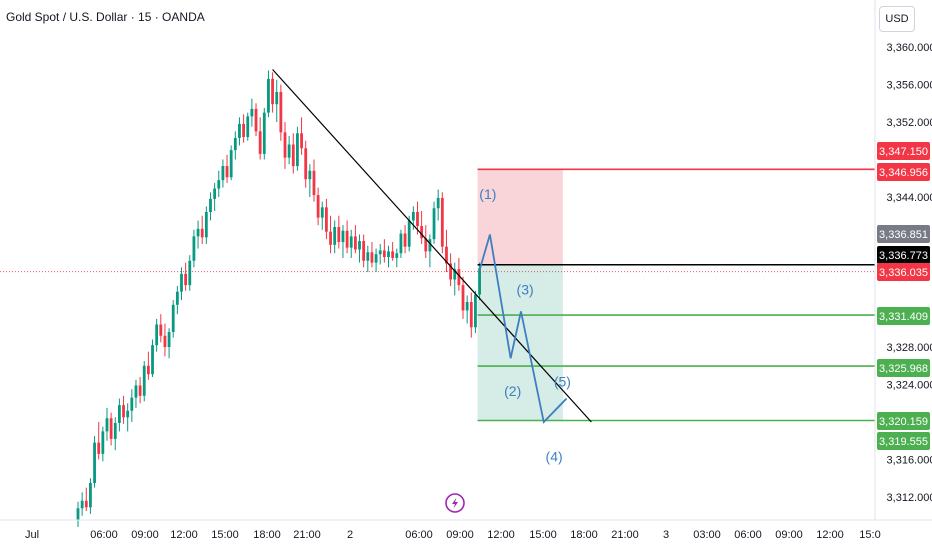  Describe the element at coordinates (909, 198) in the screenshot. I see `price-tick-label: 3,344.000` at that location.